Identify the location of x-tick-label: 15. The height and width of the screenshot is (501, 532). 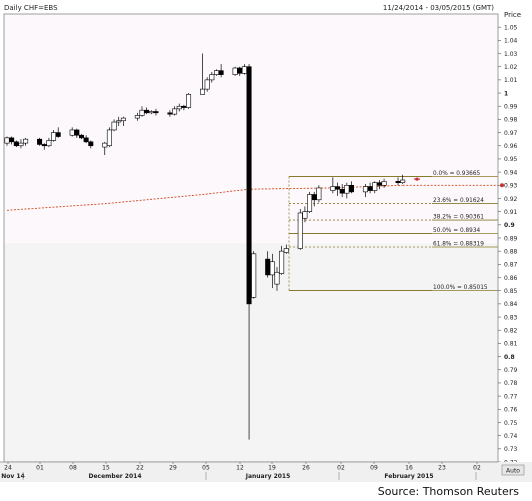
(106, 468).